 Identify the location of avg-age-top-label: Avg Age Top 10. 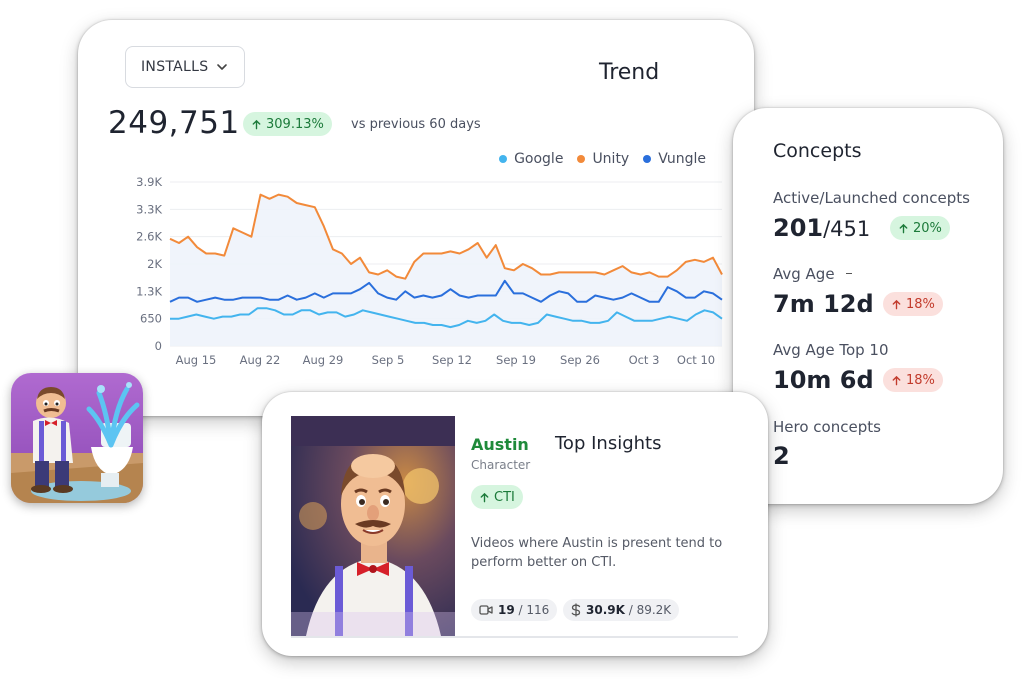
(831, 350).